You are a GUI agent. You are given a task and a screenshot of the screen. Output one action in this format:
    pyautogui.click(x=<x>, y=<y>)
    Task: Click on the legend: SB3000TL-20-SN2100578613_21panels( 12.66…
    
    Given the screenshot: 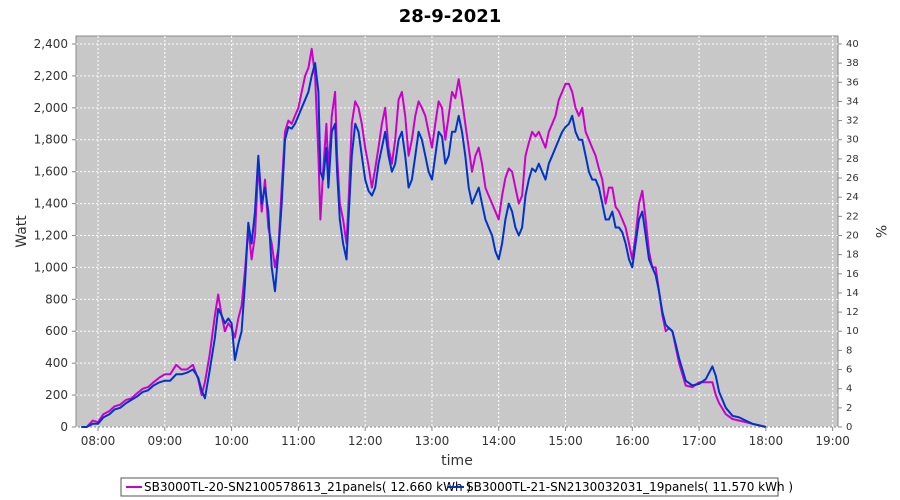 What is the action you would take?
    pyautogui.click(x=456, y=487)
    